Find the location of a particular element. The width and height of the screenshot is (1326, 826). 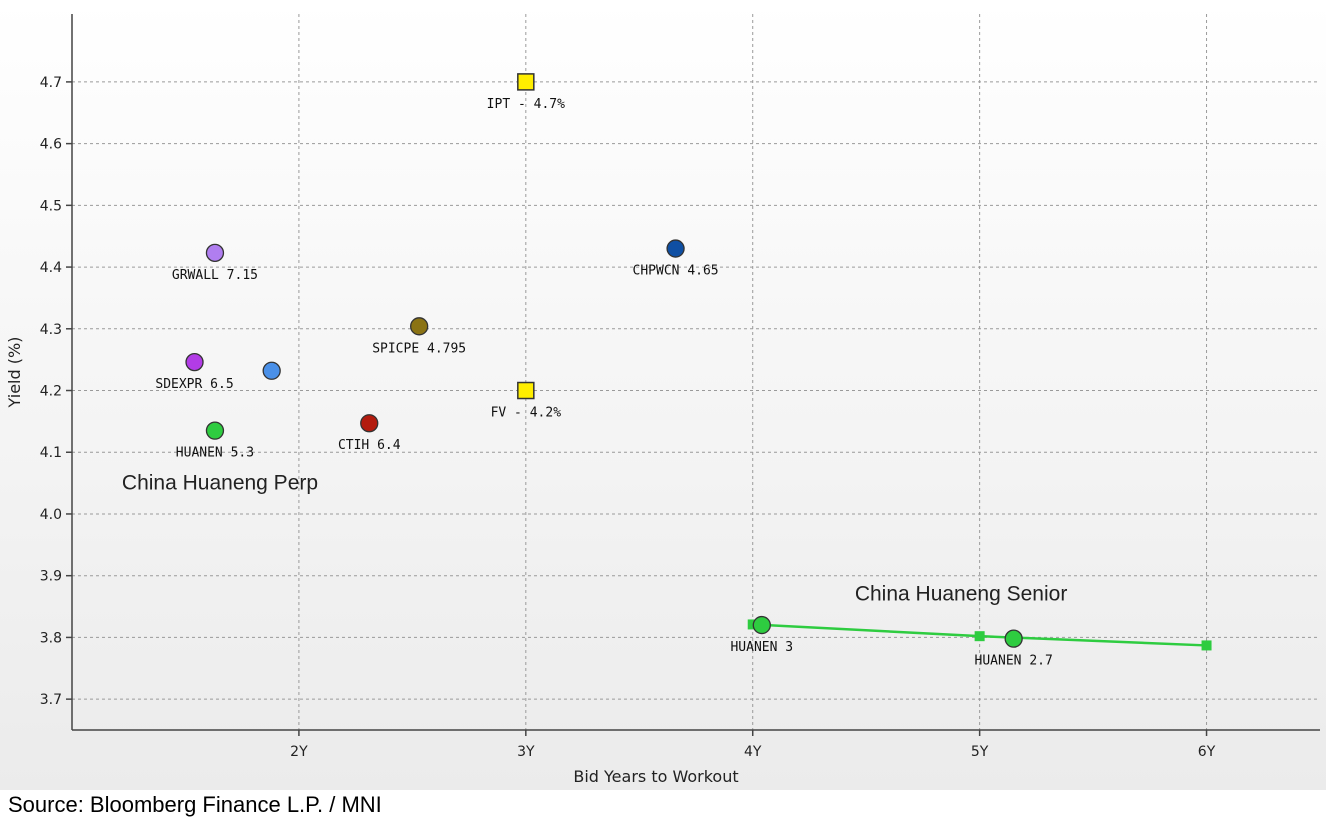

y-tick-label: 4.1 is located at coordinates (51, 453).